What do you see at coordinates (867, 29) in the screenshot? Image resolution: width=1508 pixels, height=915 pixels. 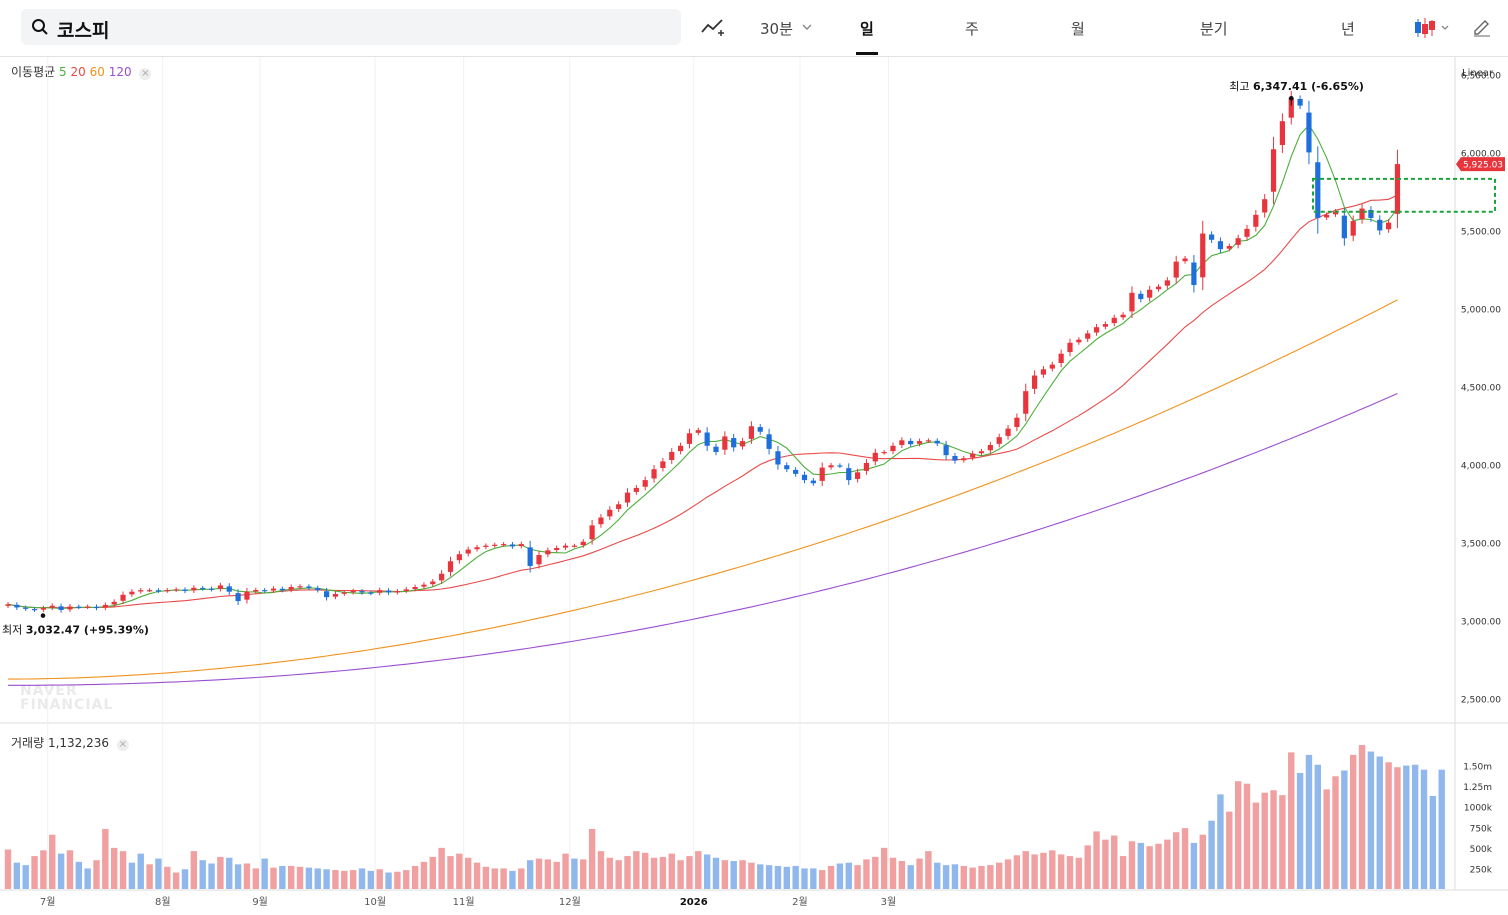 I see `tab-day: 일` at bounding box center [867, 29].